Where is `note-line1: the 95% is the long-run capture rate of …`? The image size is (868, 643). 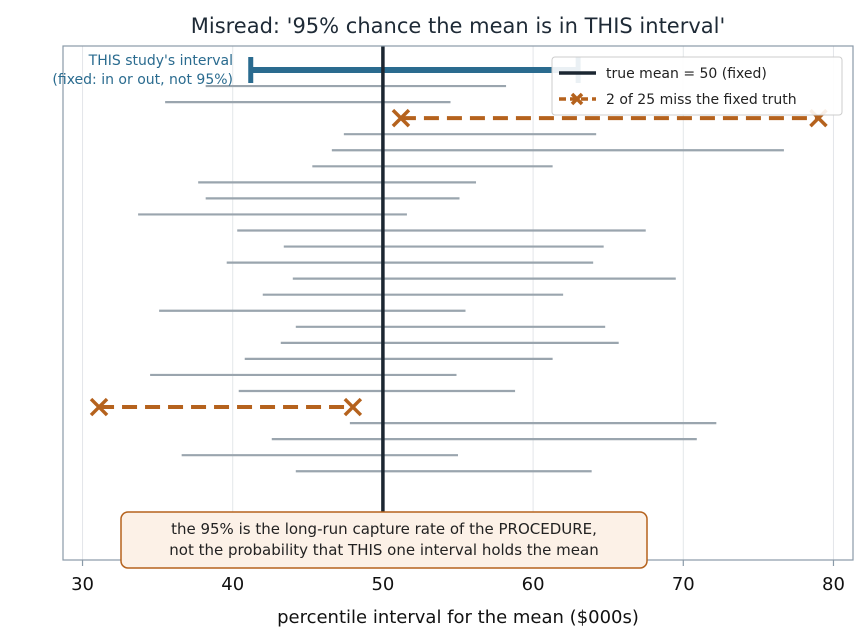 note-line1: the 95% is the long-run capture rate of … is located at coordinates (384, 529).